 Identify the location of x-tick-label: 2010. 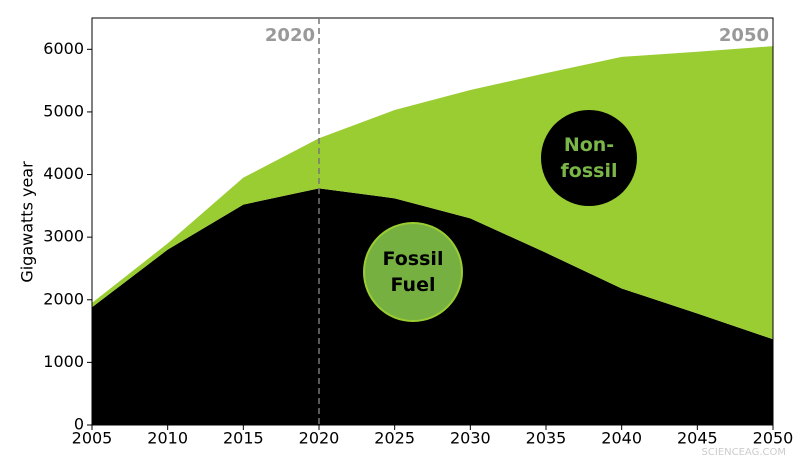
(167, 438).